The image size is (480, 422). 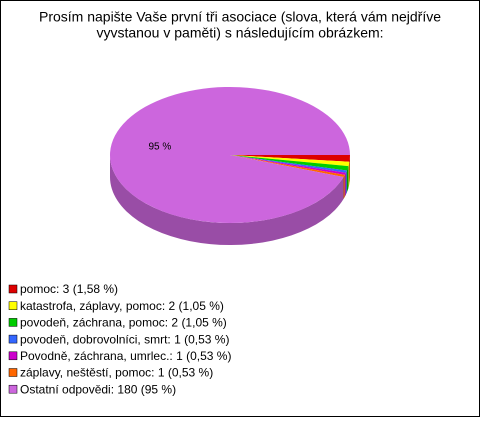 What do you see at coordinates (98, 389) in the screenshot?
I see `legend-label: Ostatní odpovědi: 180 (95 %)` at bounding box center [98, 389].